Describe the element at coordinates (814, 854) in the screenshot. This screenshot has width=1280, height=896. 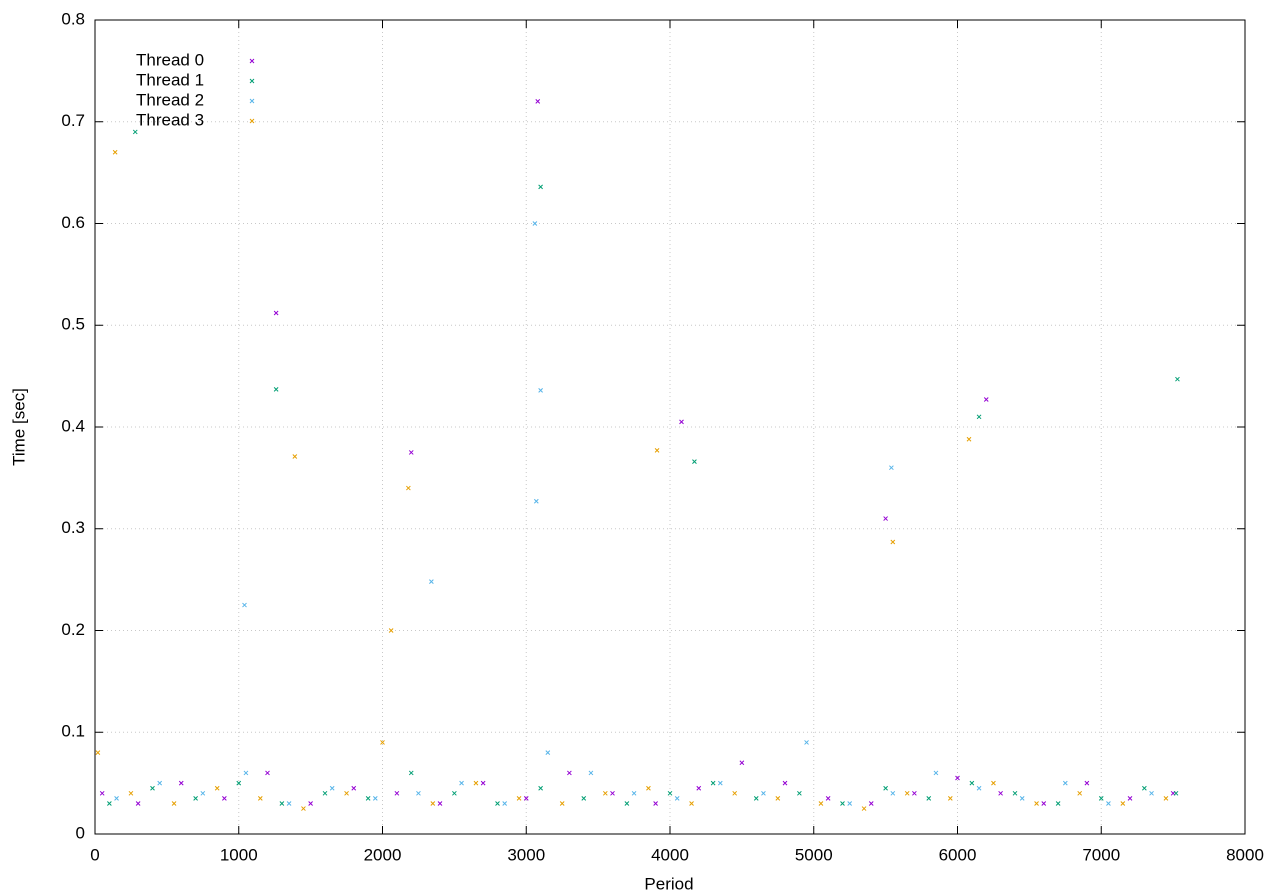
I see `x-tick-label: 5000` at that location.